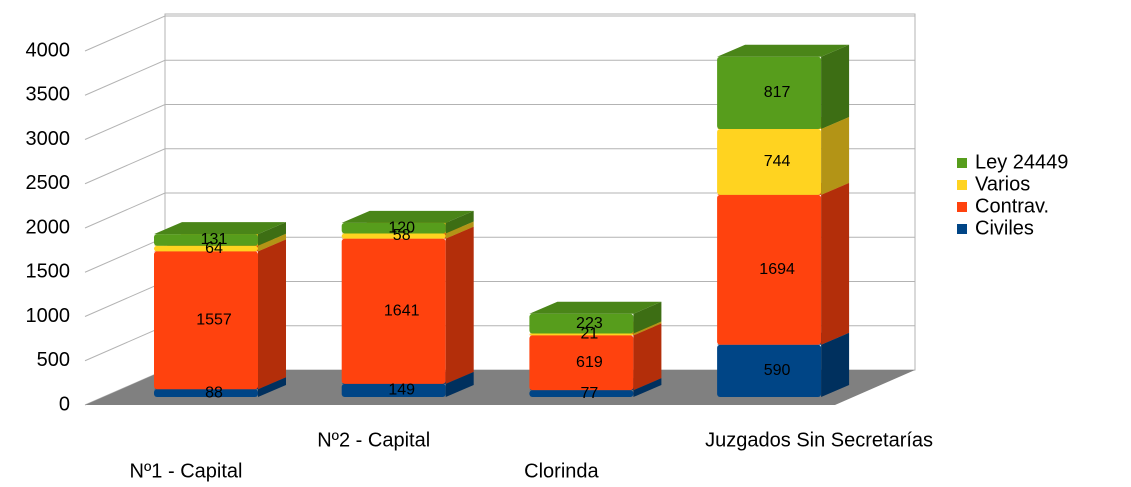  Describe the element at coordinates (589, 323) in the screenshot. I see `value-label: 223` at that location.